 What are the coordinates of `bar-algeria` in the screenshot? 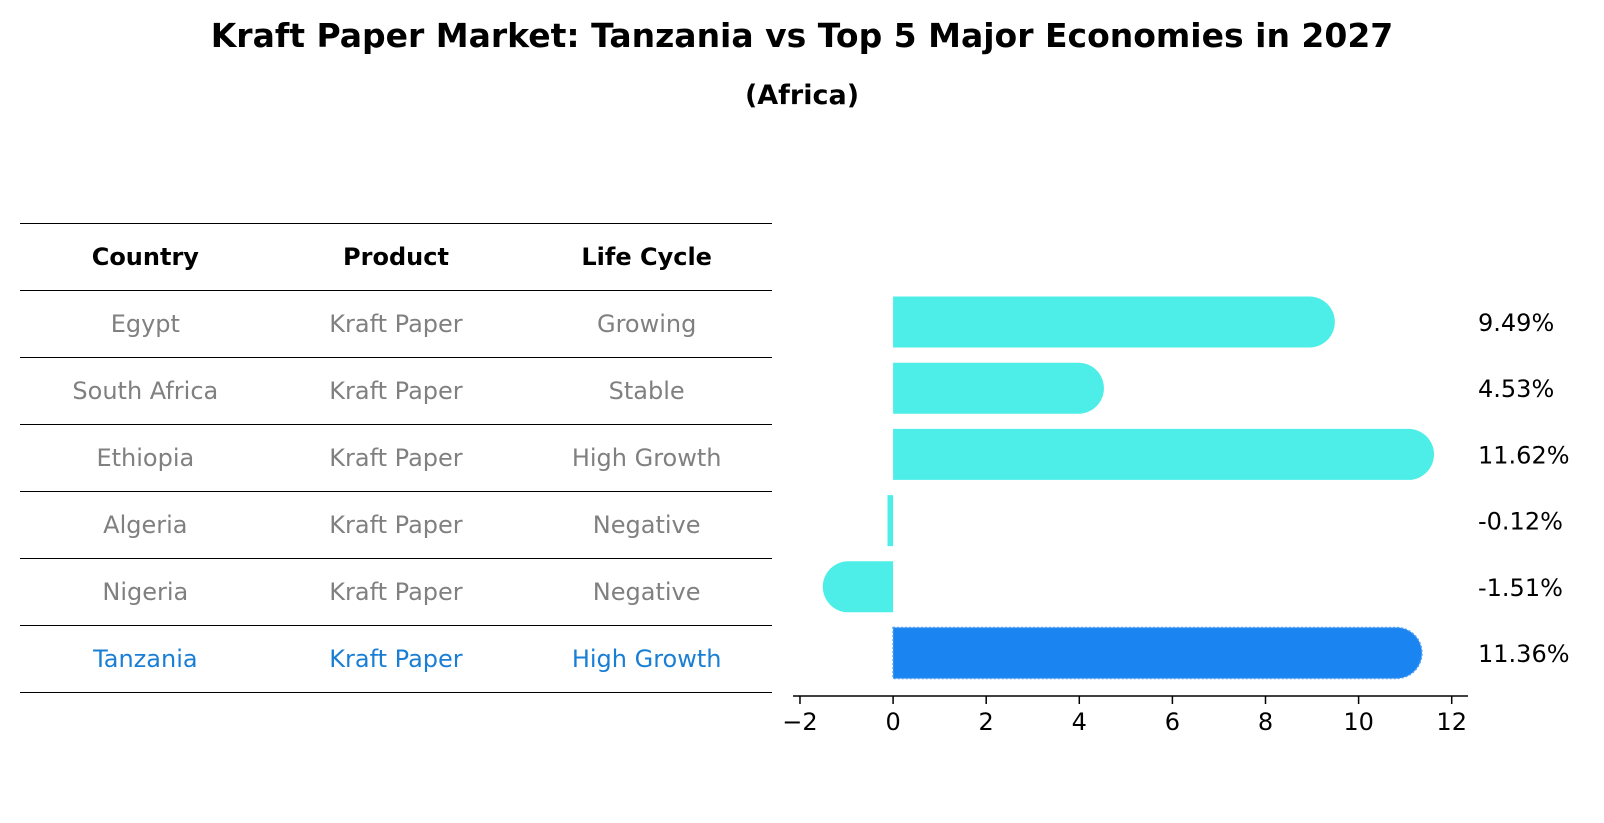 It's located at (890, 521).